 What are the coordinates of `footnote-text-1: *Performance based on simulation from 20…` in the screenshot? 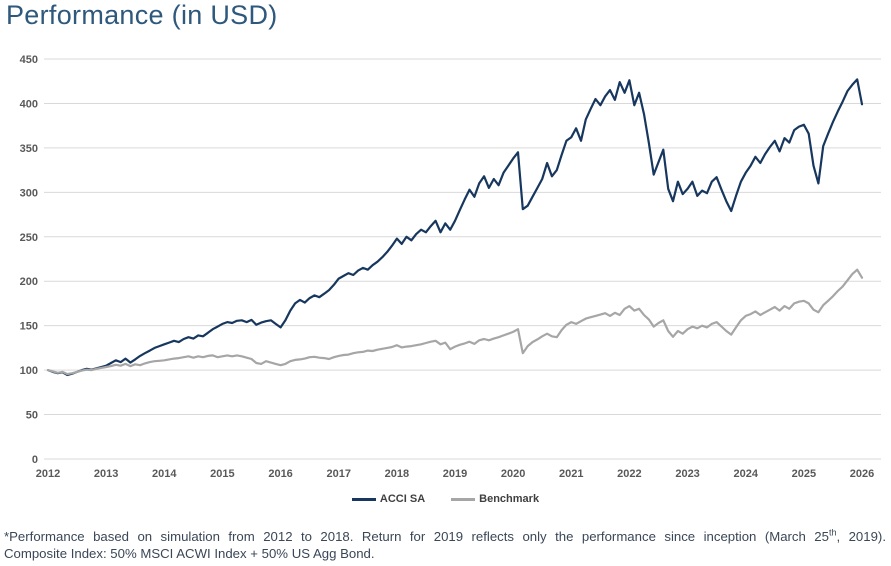 It's located at (416, 536).